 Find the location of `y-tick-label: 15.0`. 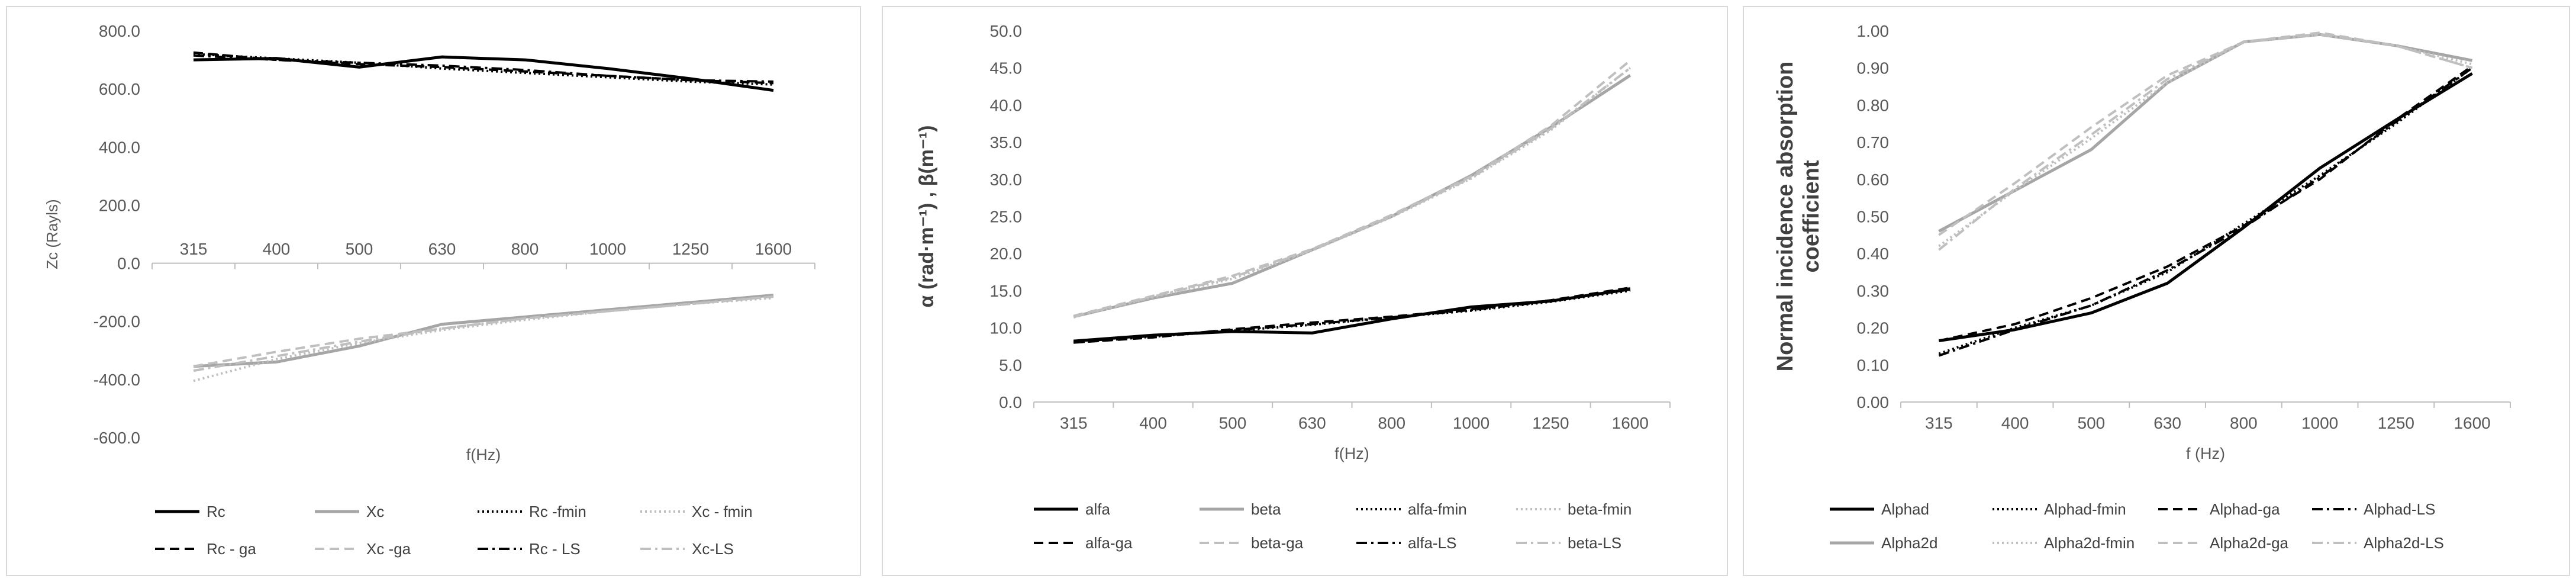

y-tick-label: 15.0 is located at coordinates (1006, 291).